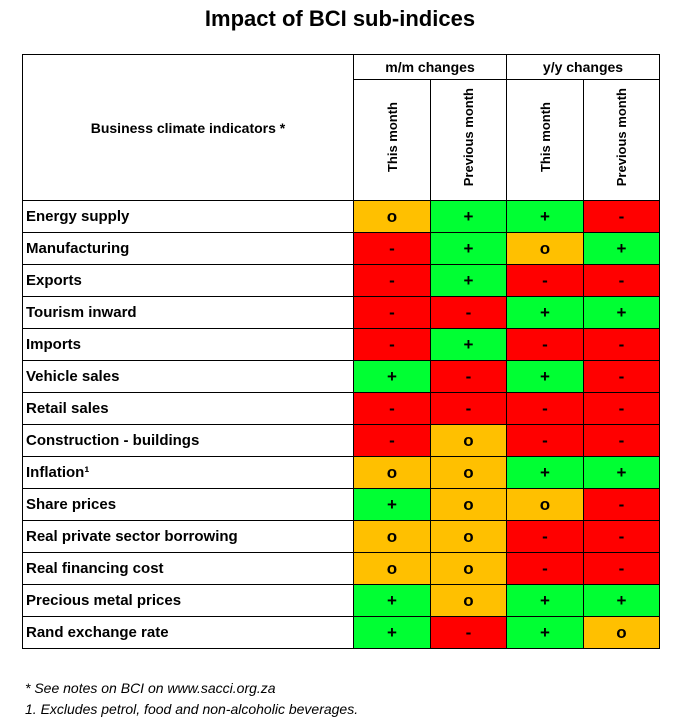 The width and height of the screenshot is (680, 717). I want to click on table-row: Exports - + - -, so click(341, 280).